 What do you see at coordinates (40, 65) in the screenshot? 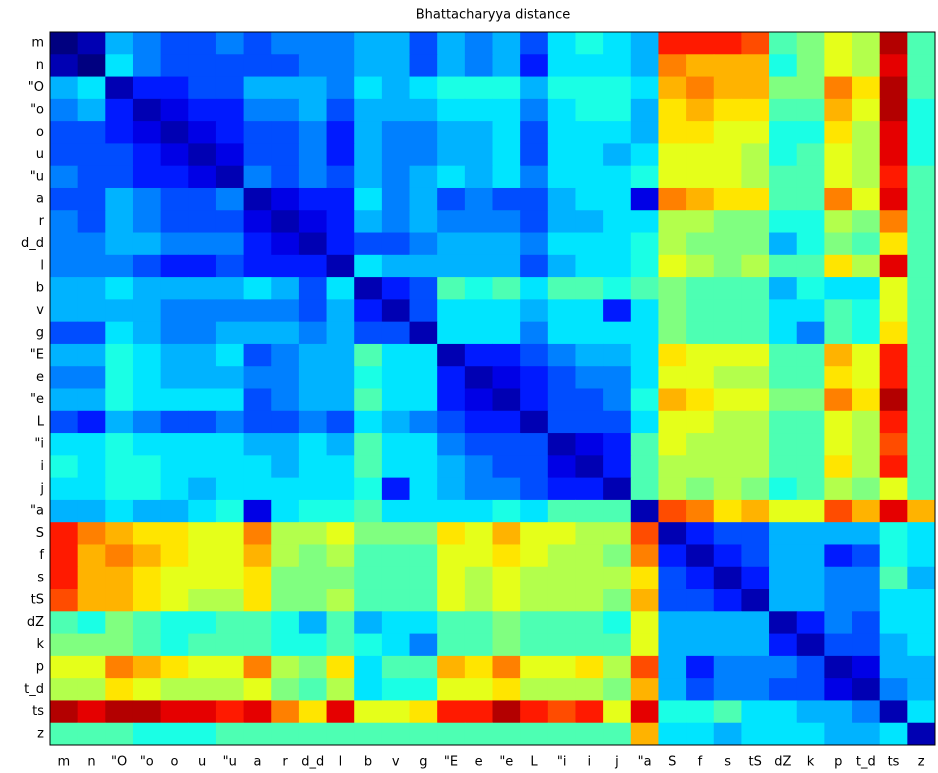
I see `y-tick-label: n` at bounding box center [40, 65].